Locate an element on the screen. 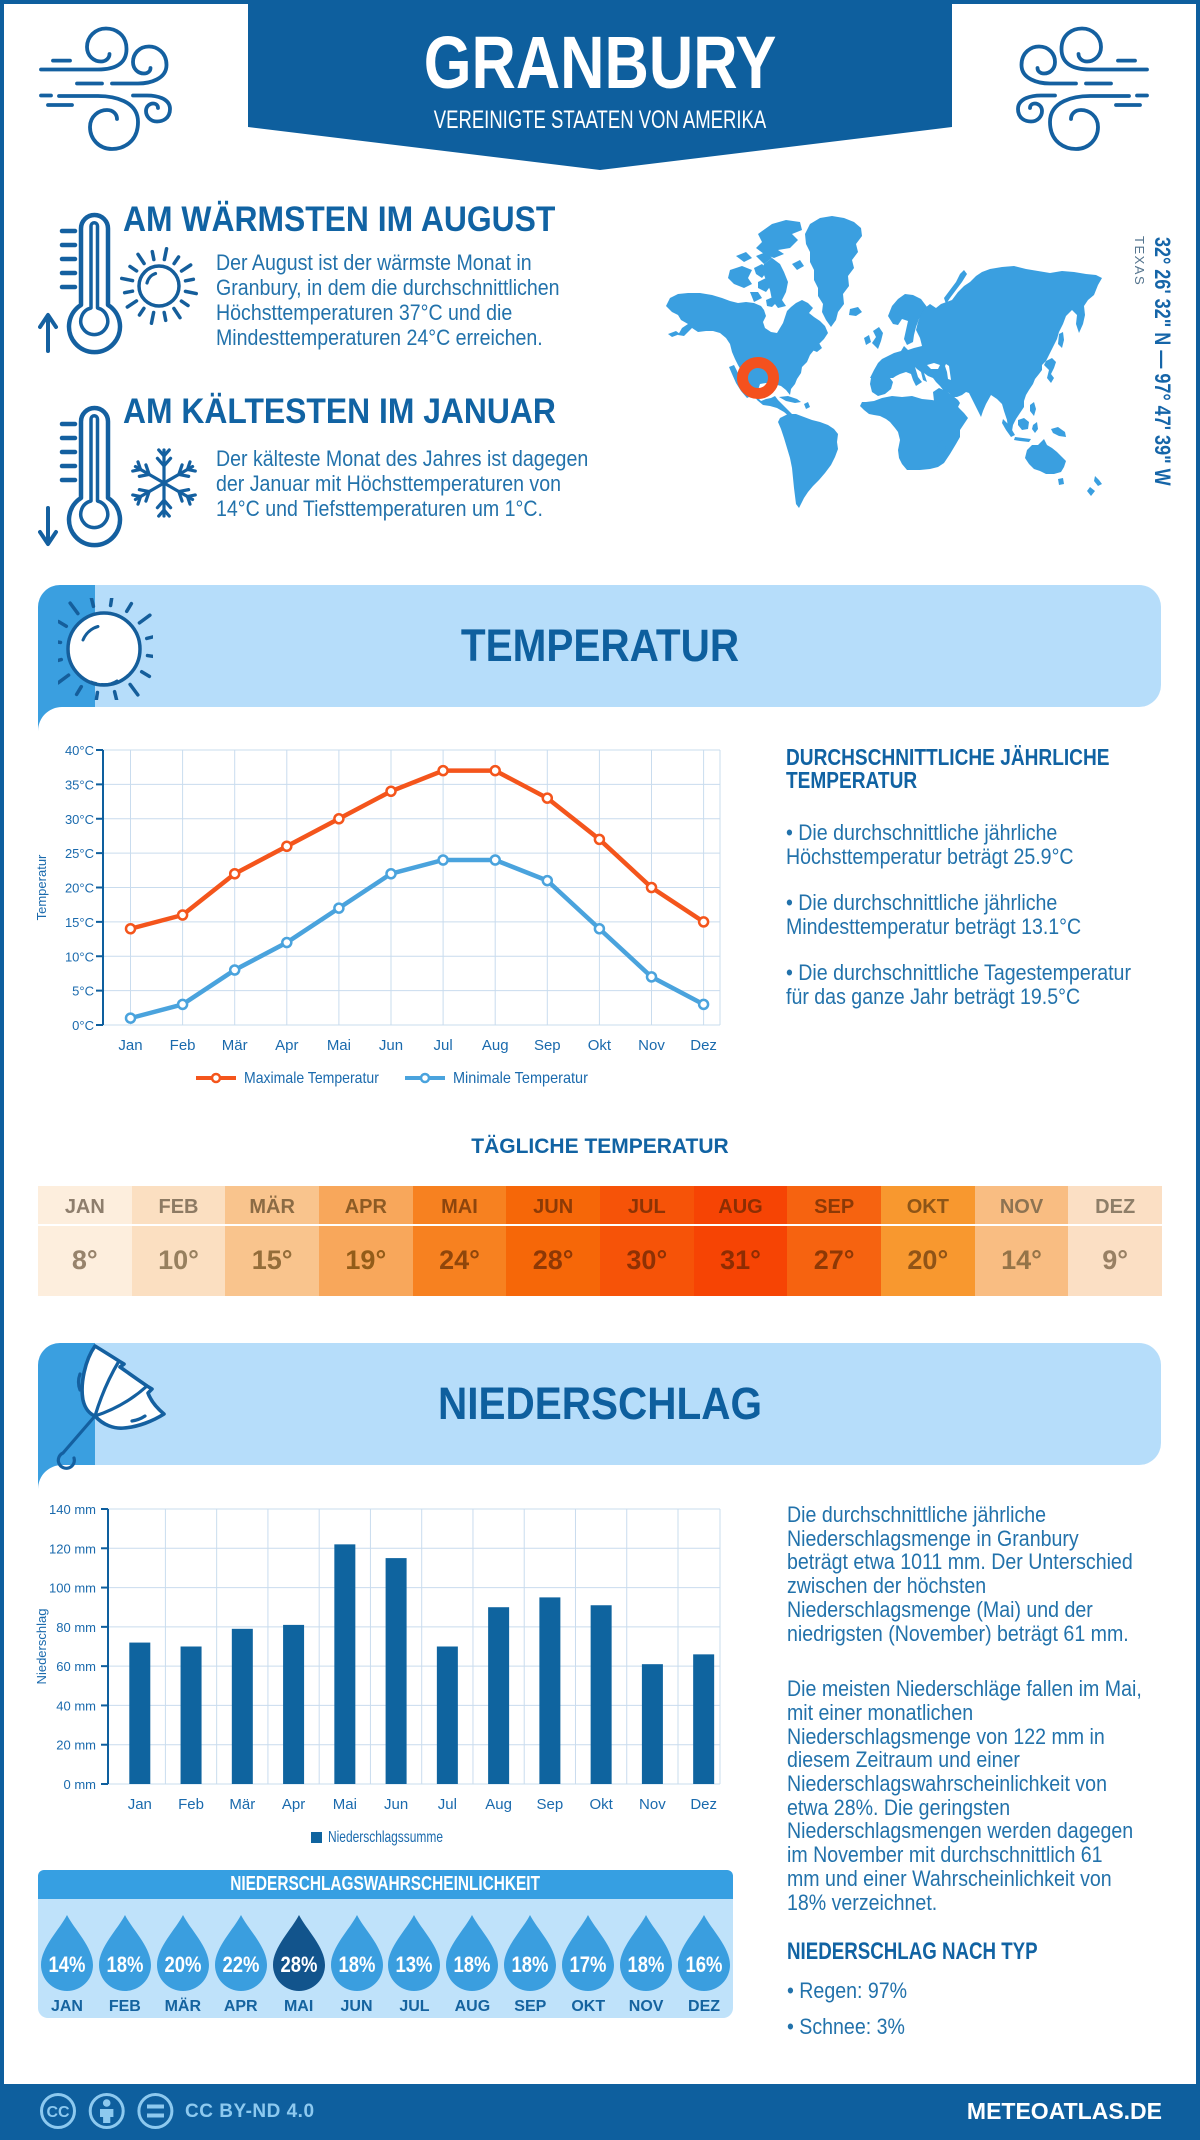 The width and height of the screenshot is (1200, 2140). svg-text: Niederschlag is located at coordinates (41, 1647).